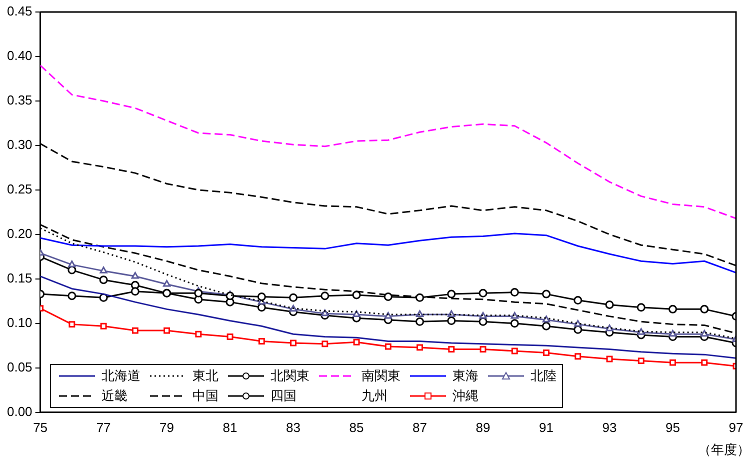 The height and width of the screenshot is (461, 752). Describe the element at coordinates (19, 144) in the screenshot. I see `y-tick-label: 0.30` at that location.